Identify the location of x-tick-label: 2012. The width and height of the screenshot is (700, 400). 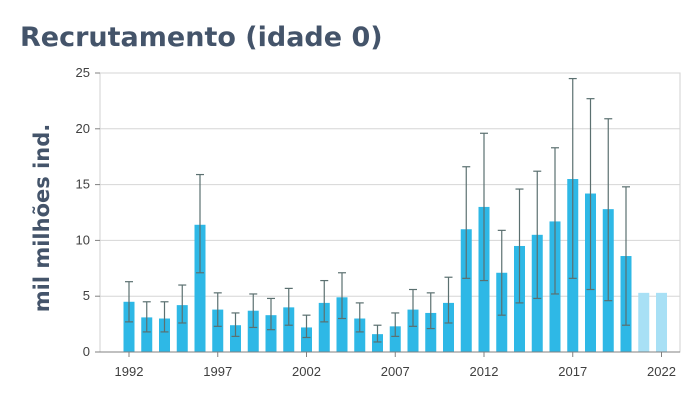
(484, 371).